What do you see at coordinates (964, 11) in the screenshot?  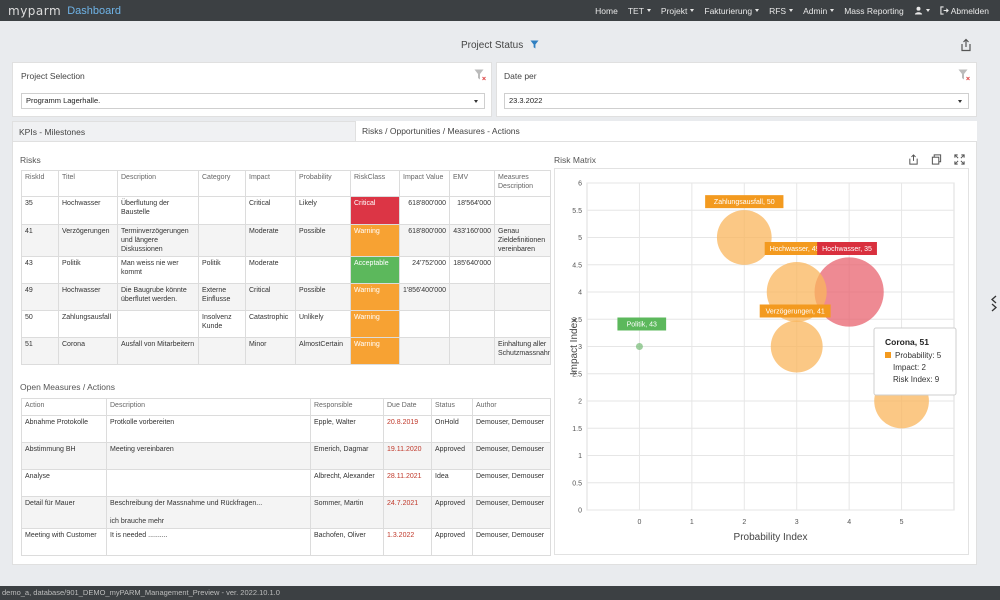 I see `logout-link: Abmelden` at bounding box center [964, 11].